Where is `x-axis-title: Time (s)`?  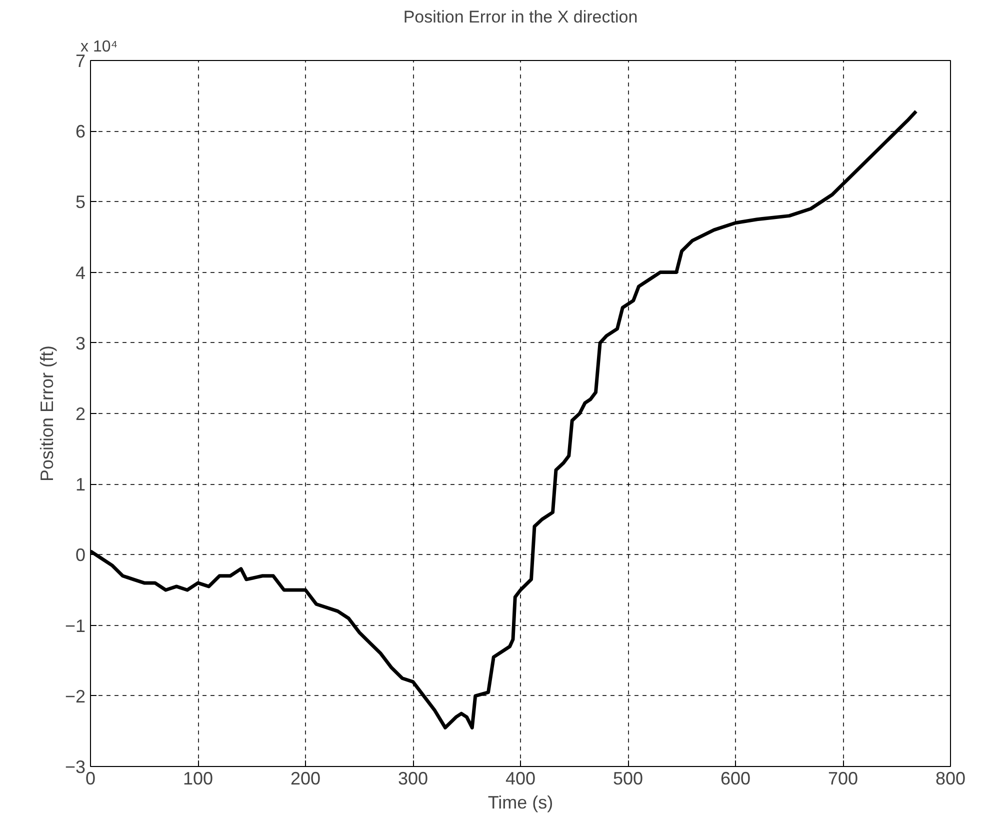
x-axis-title: Time (s) is located at coordinates (521, 802).